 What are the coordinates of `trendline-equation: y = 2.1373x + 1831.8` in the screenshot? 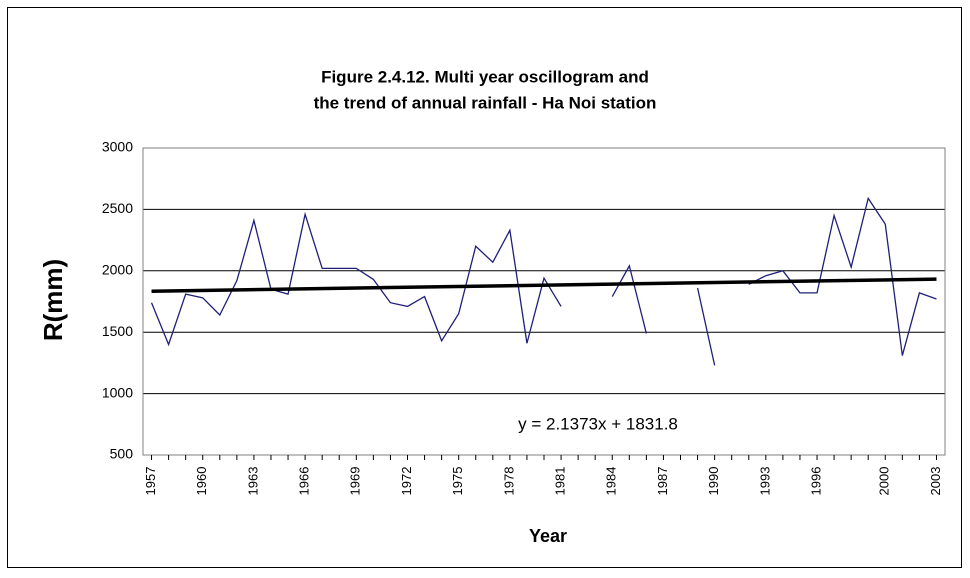 It's located at (598, 423).